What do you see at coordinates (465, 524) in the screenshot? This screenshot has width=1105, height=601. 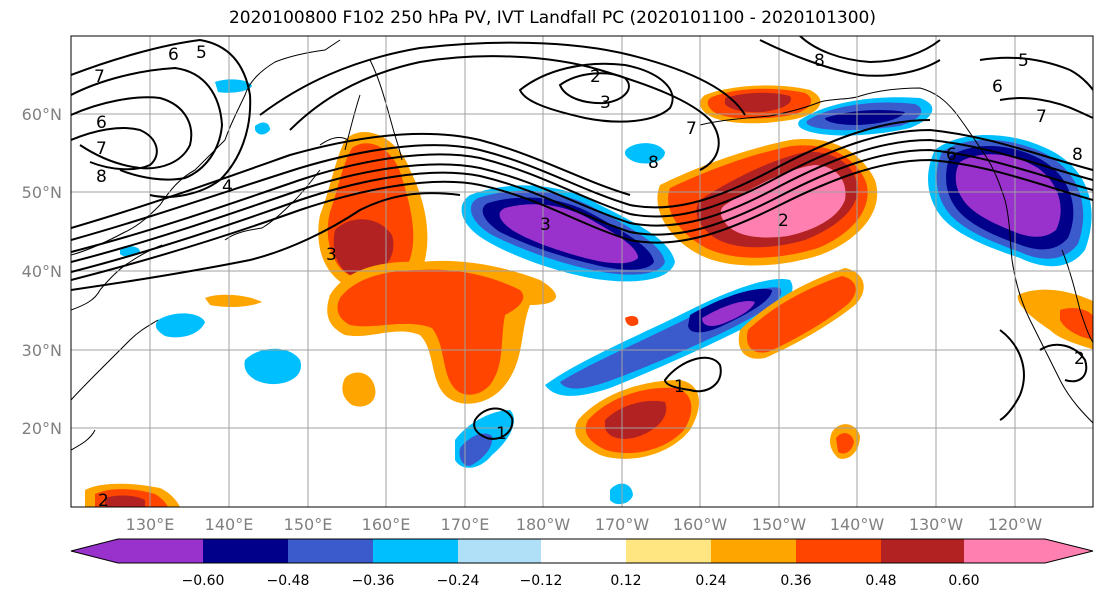 I see `lon-label: 170°E` at bounding box center [465, 524].